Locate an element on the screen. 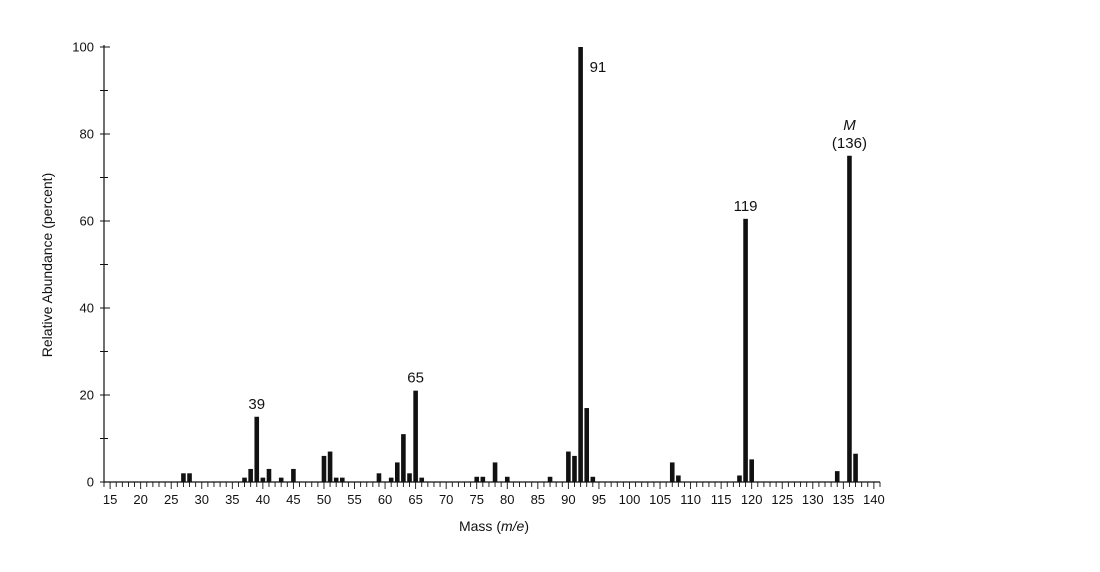 The image size is (1100, 572). peak-label: 65 is located at coordinates (415, 378).